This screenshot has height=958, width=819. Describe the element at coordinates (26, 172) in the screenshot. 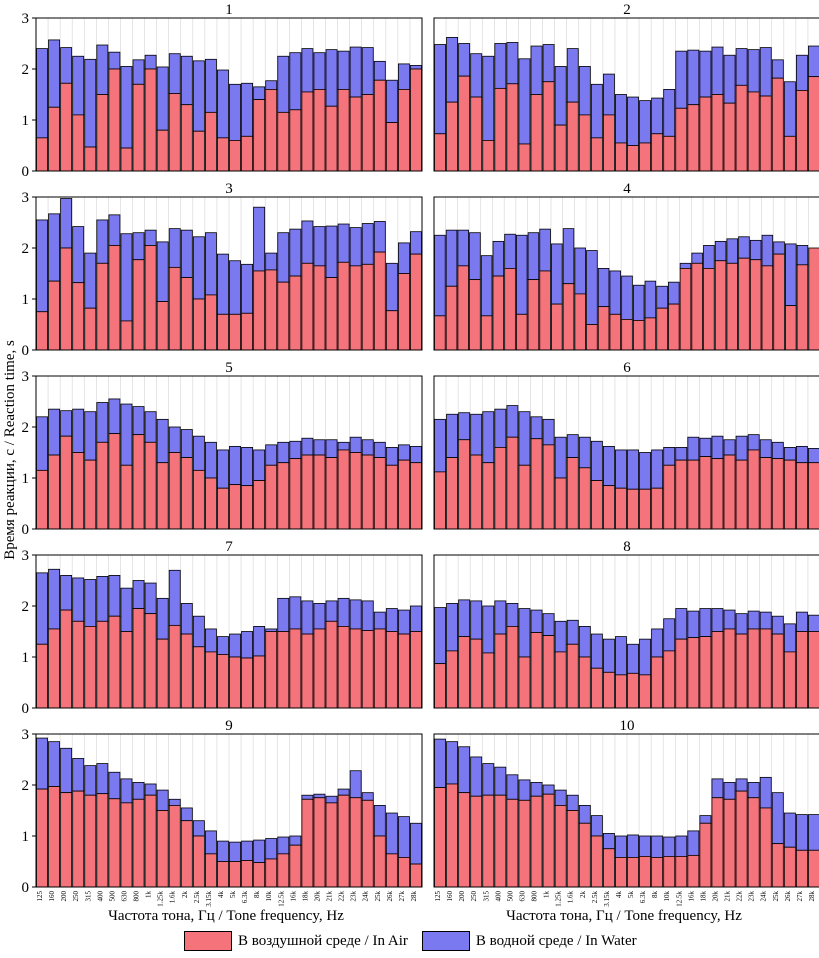

I see `y-tick-label: 0` at that location.